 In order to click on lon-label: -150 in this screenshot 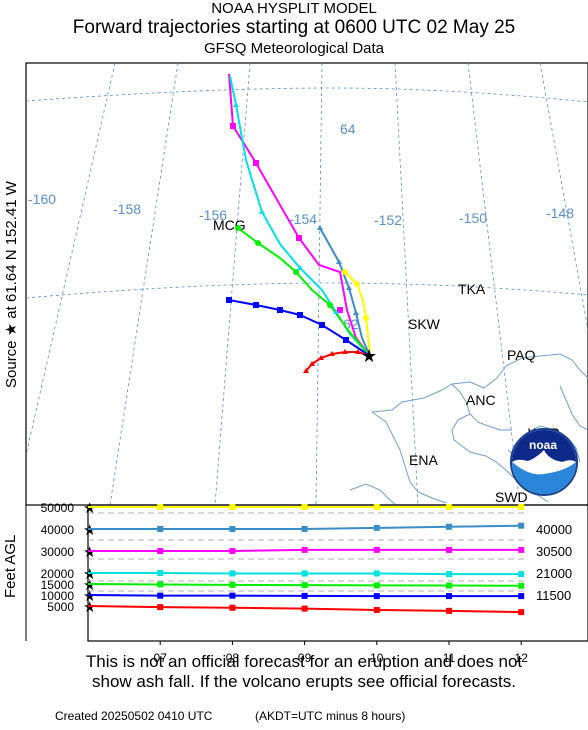, I will do `click(473, 218)`.